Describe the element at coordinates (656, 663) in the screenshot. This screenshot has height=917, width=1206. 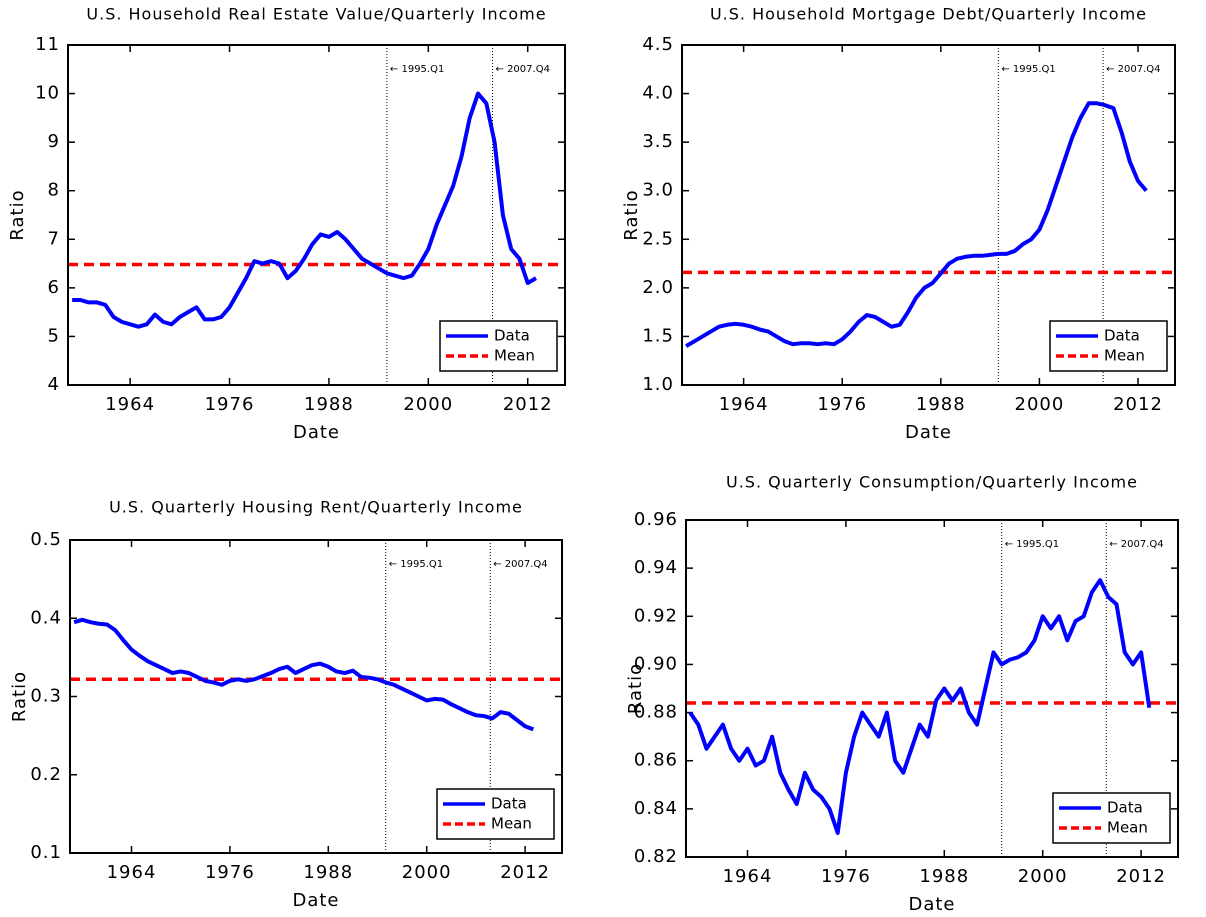
I see `y-tick-label: 0.90` at that location.